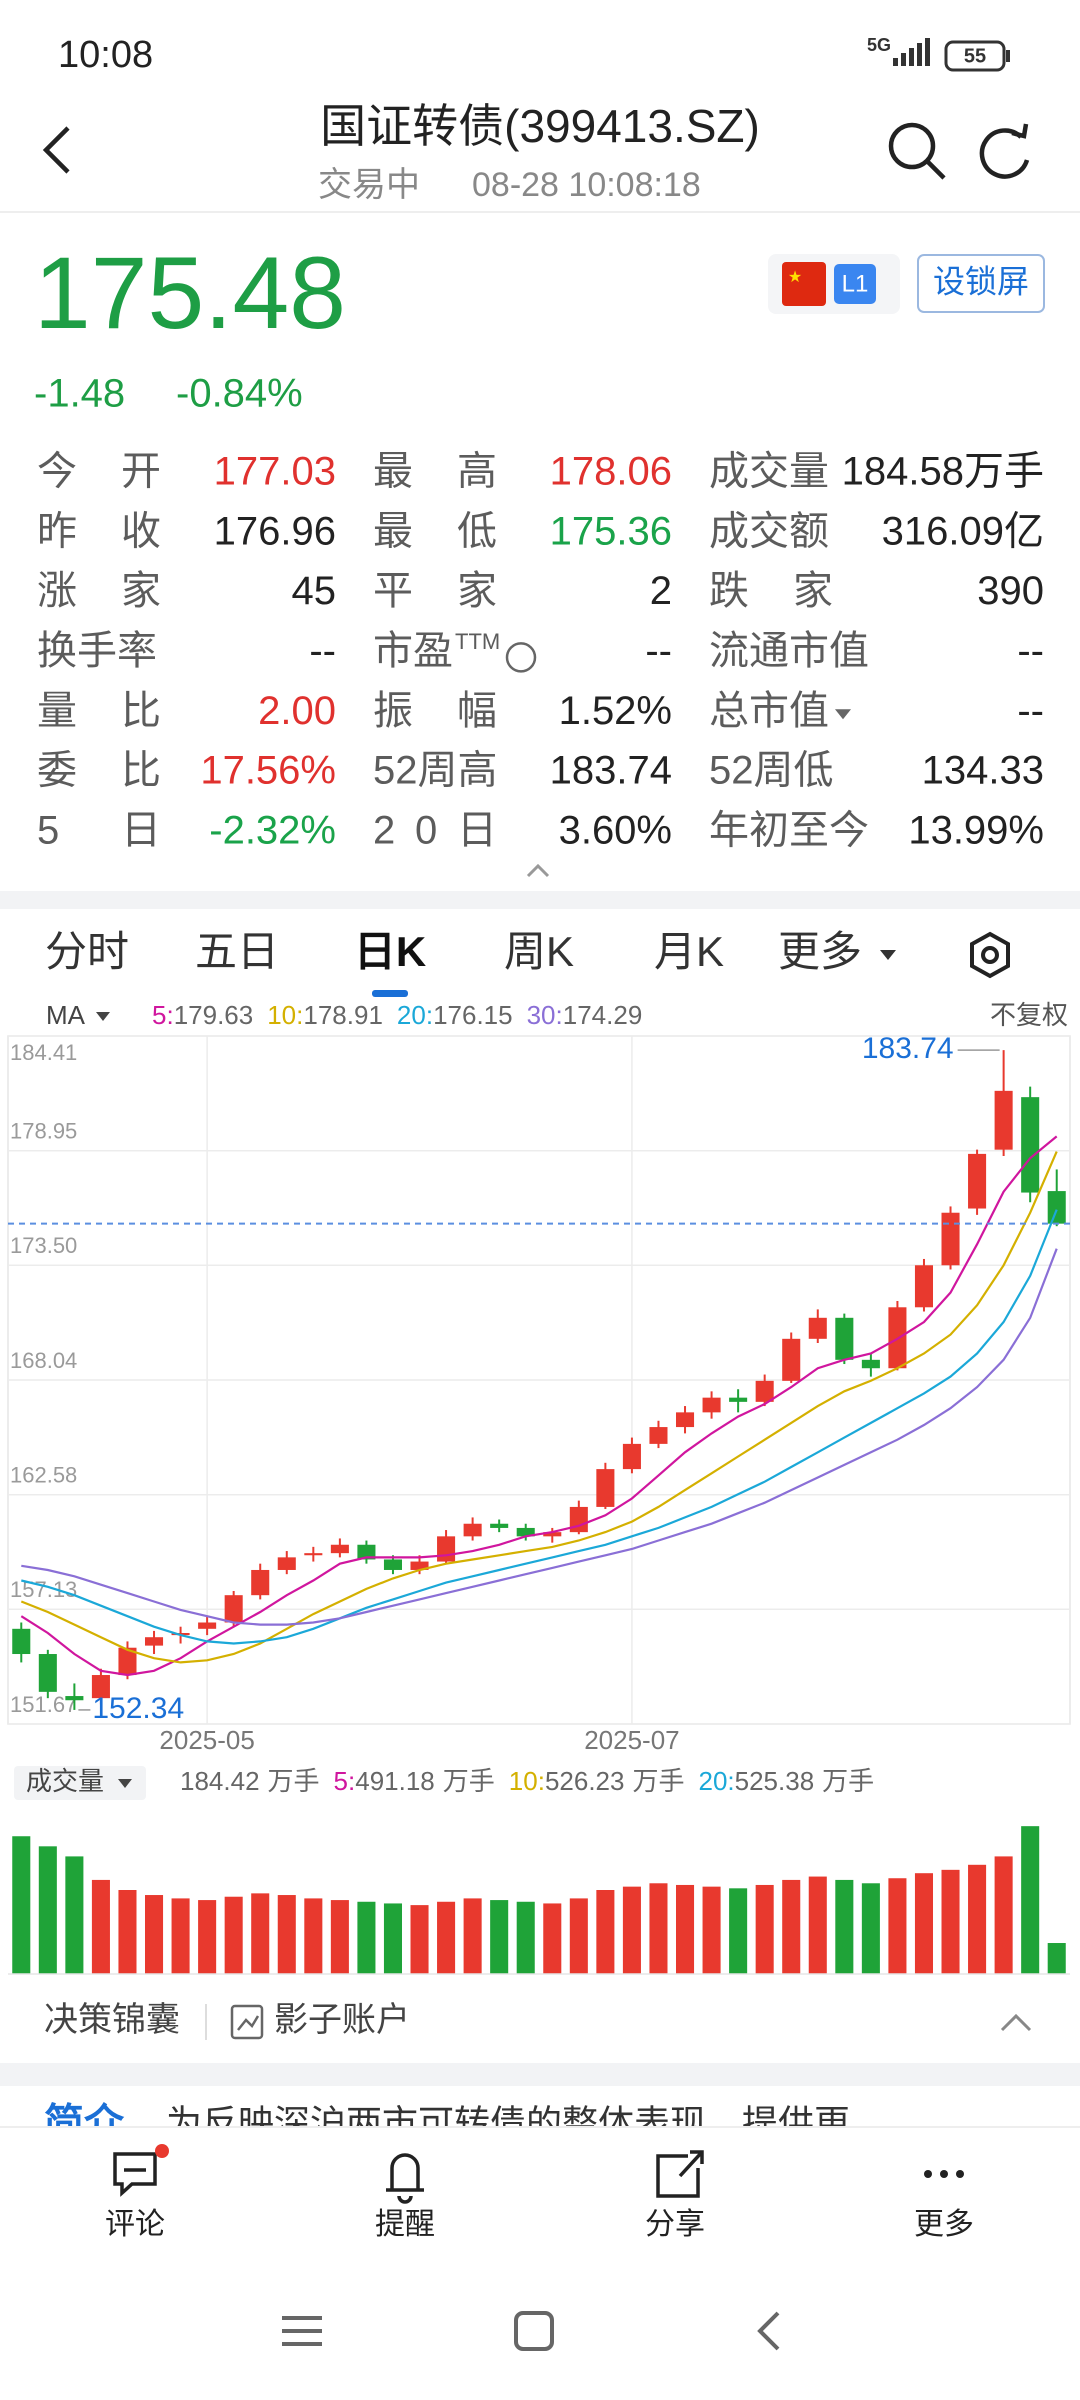 This screenshot has height=2400, width=1080. What do you see at coordinates (87, 951) in the screenshot?
I see `chart-tab: 分时` at bounding box center [87, 951].